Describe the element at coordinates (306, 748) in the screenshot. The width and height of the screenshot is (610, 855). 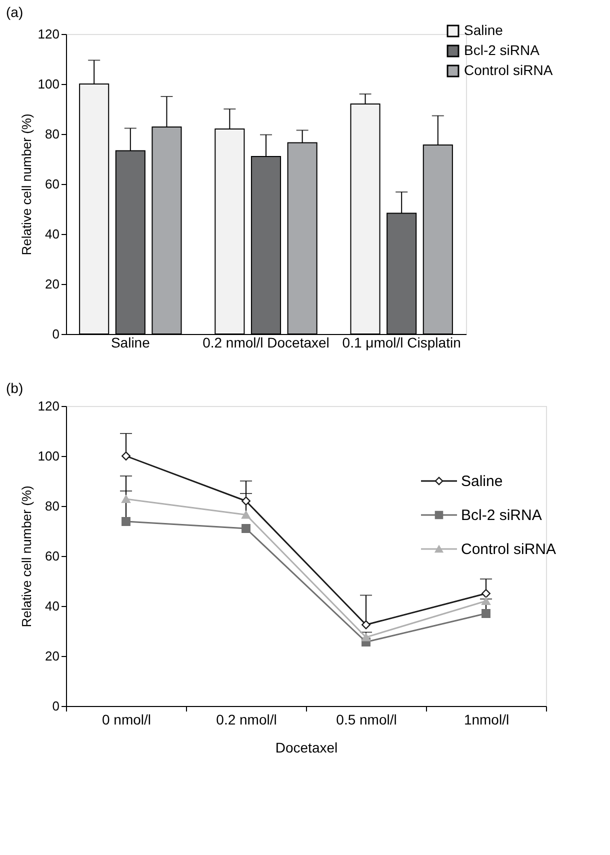
I see `x-axis-title: Docetaxel` at that location.